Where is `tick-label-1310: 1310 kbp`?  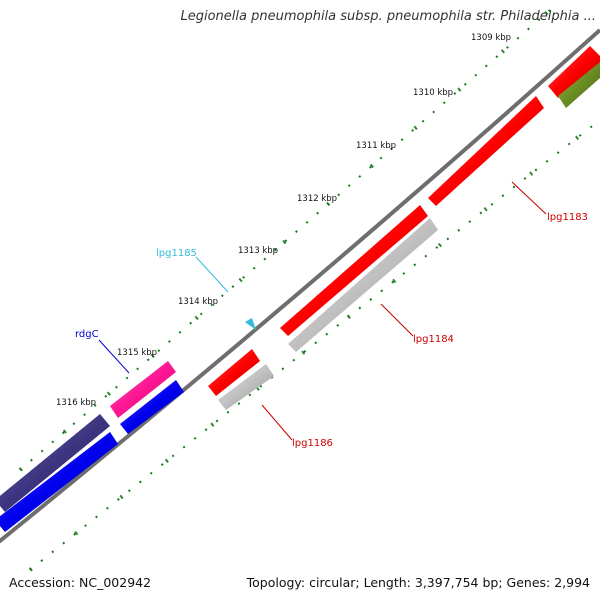
tick-label-1310: 1310 kbp is located at coordinates (433, 93).